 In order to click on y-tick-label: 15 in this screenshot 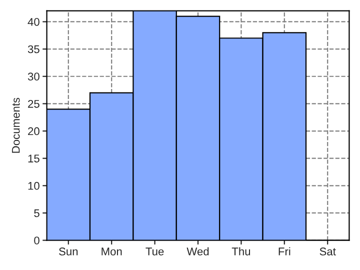, I will do `click(34, 158)`.